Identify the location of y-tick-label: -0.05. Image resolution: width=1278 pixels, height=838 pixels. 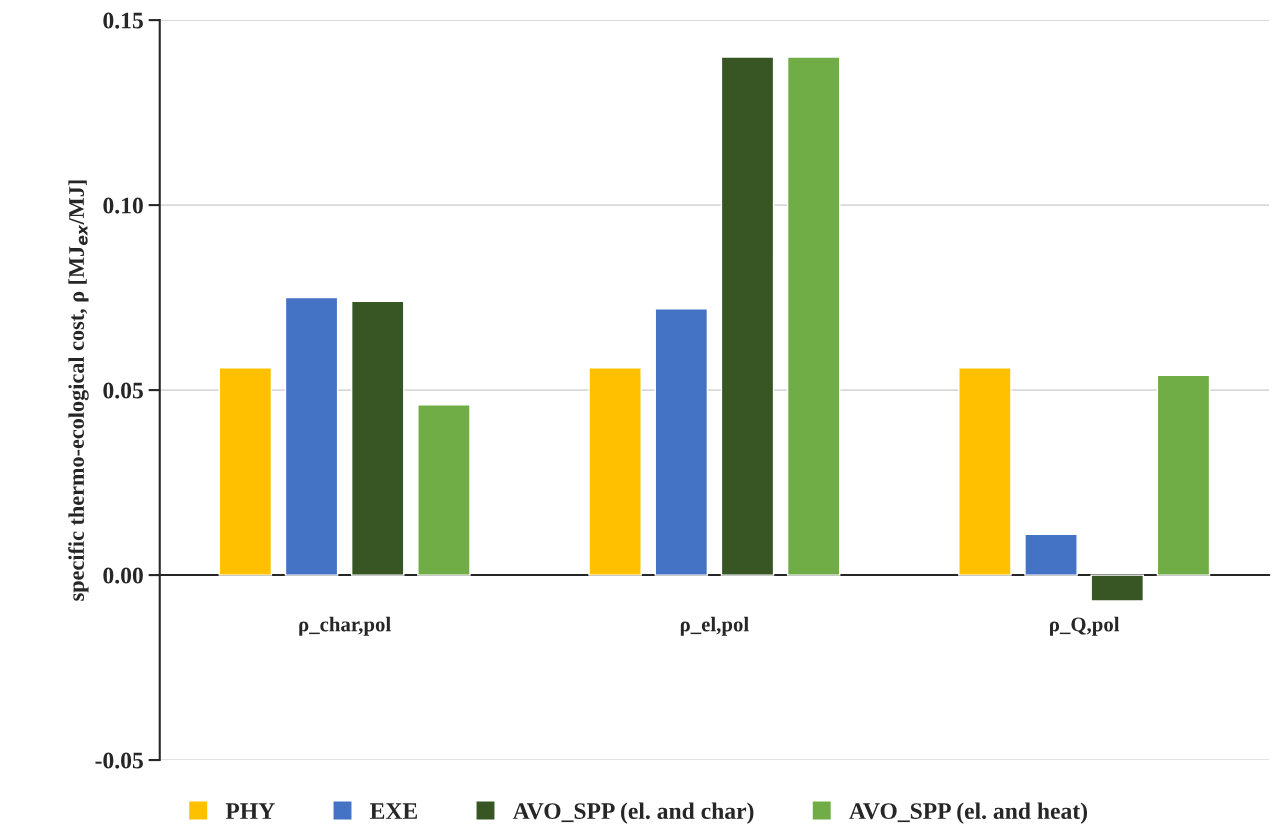
(119, 760).